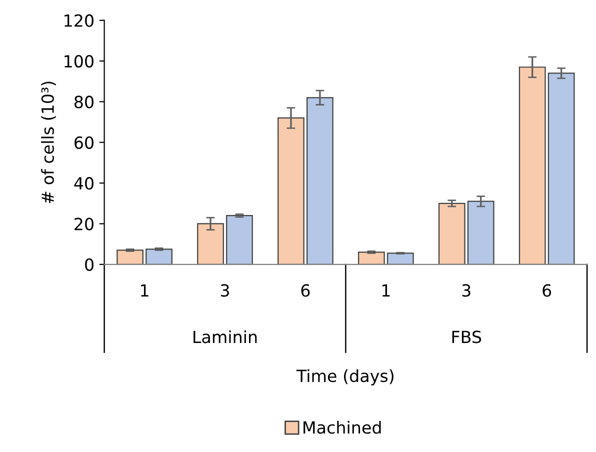  Describe the element at coordinates (79, 61) in the screenshot. I see `y-tick-label: 100` at that location.